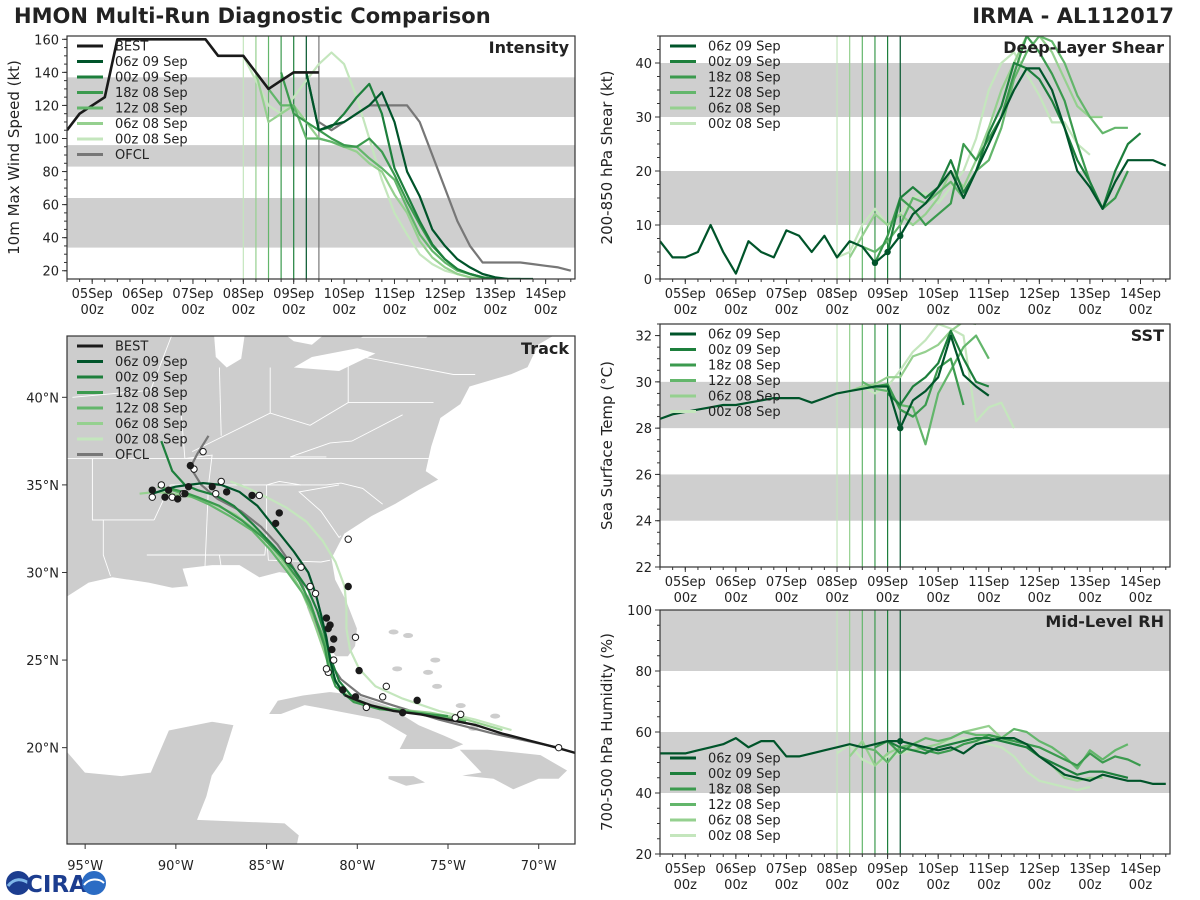 This screenshot has height=900, width=1200. Describe the element at coordinates (252, 16) in the screenshot. I see `chart-title: HMON Multi-Run Diagnostic Comparison` at that location.